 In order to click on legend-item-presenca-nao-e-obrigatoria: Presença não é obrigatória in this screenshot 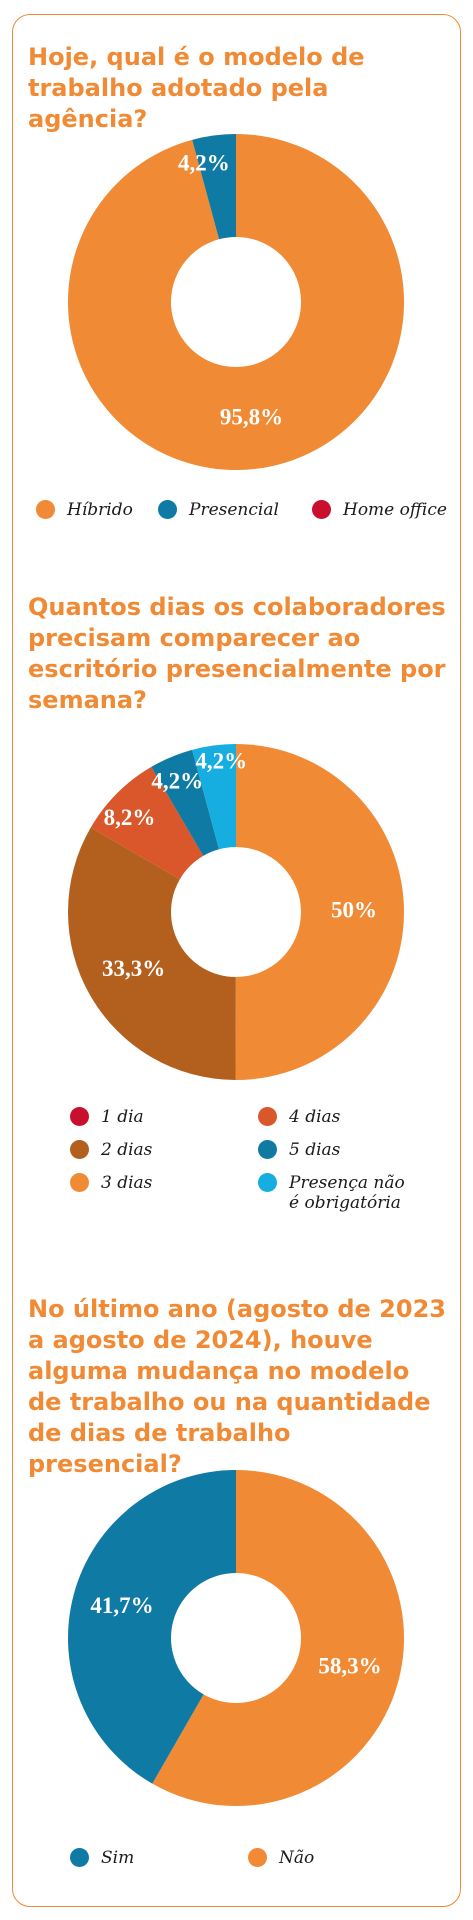, I will do `click(331, 1193)`.